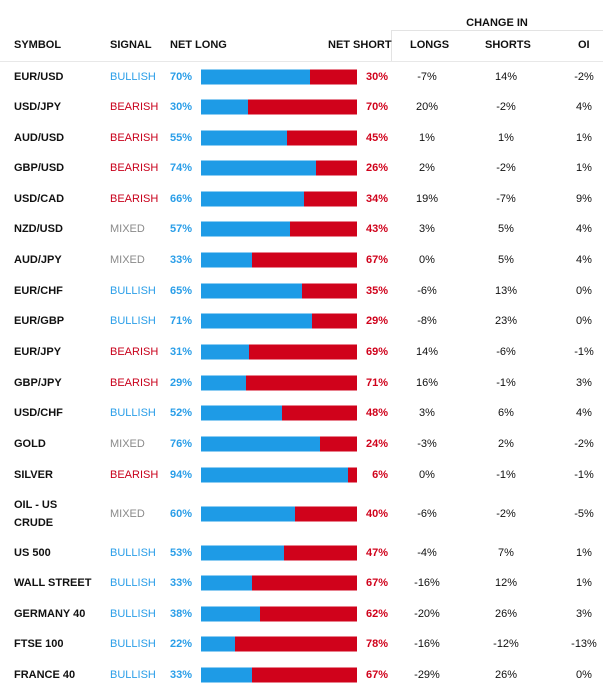  Describe the element at coordinates (506, 644) in the screenshot. I see `shorts-change: -12%` at that location.